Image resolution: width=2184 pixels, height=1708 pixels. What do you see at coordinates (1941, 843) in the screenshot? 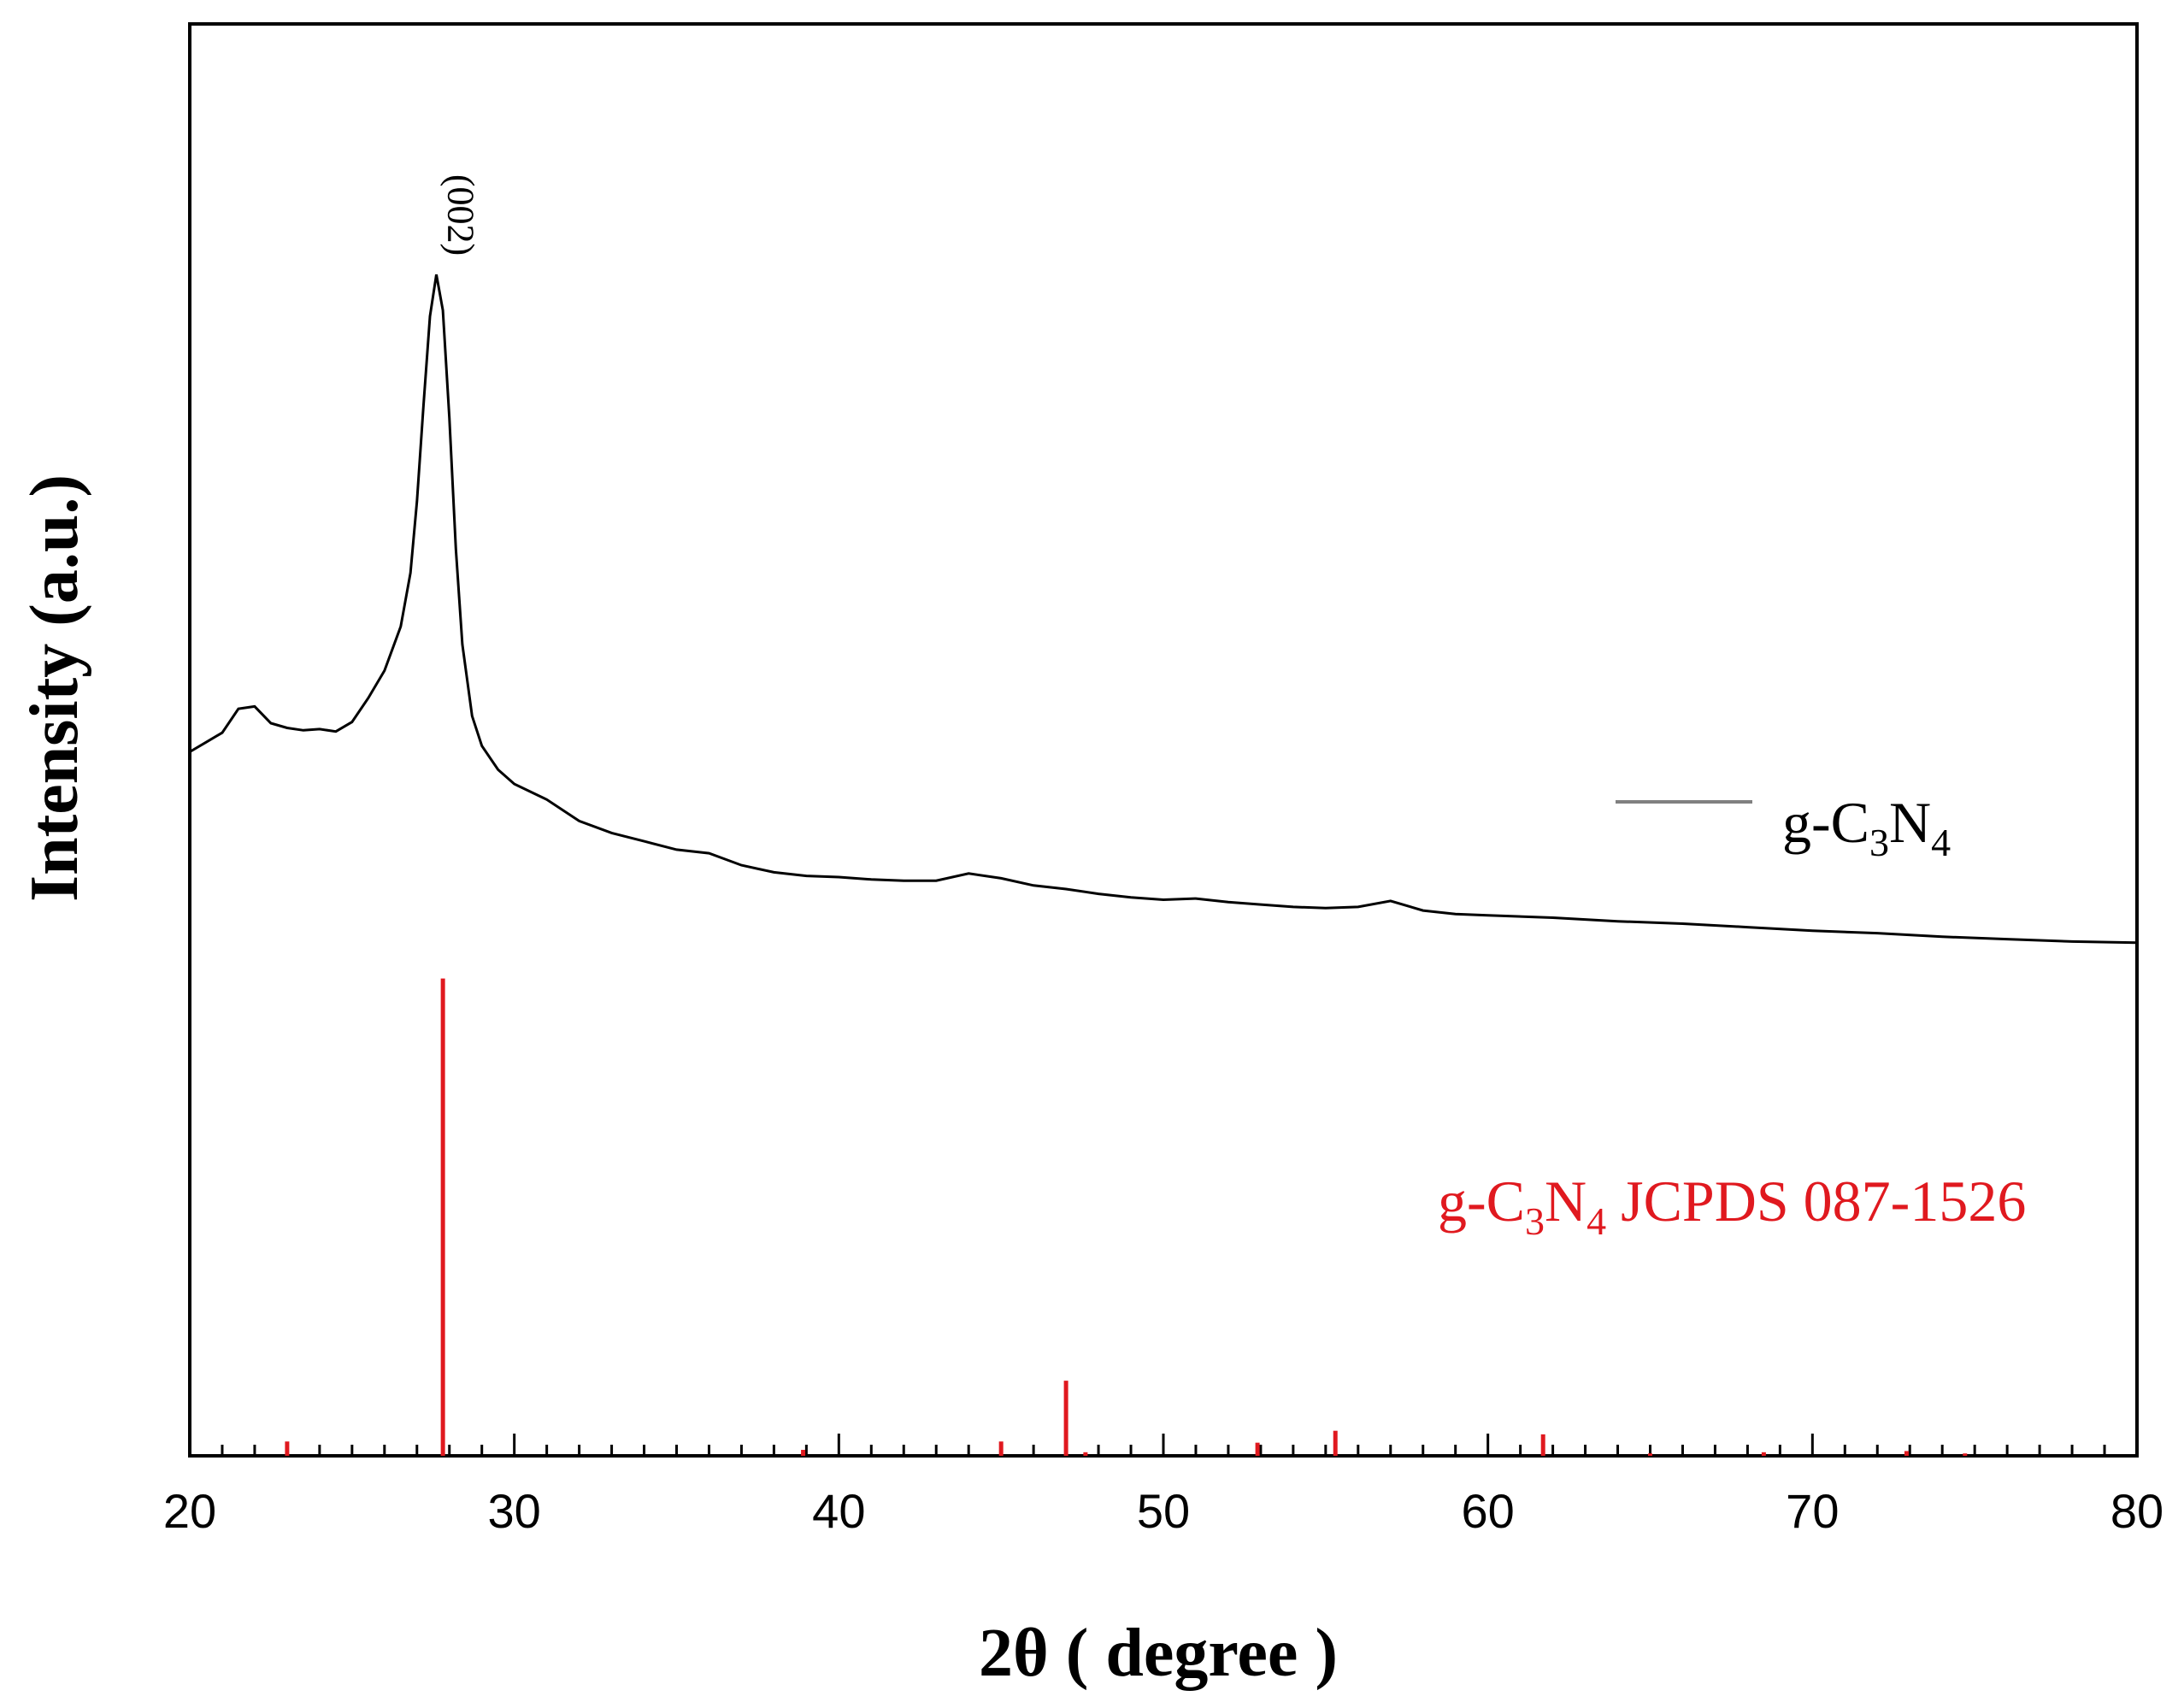
I see `legend-1-sub2: 4` at bounding box center [1941, 843].